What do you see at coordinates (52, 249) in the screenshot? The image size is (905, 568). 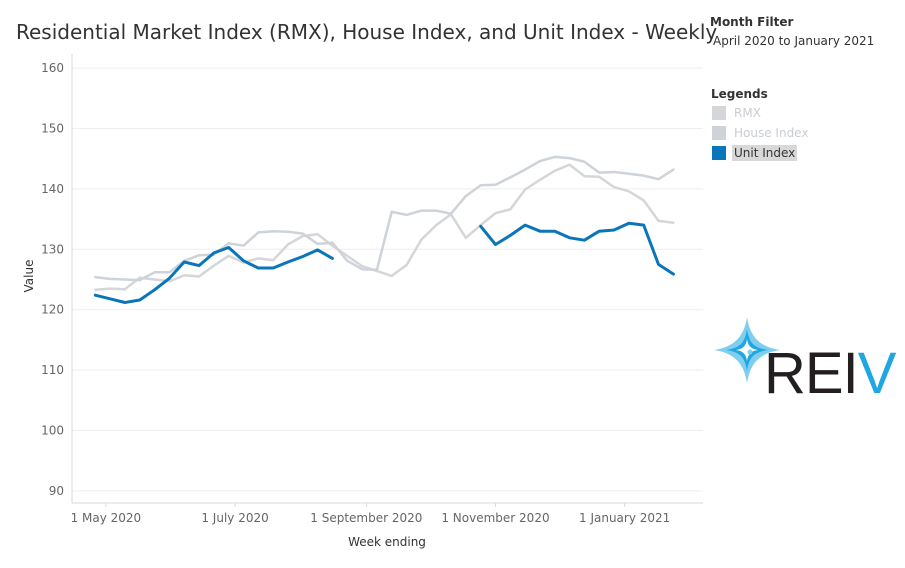 I see `y-tick-label: 130` at bounding box center [52, 249].